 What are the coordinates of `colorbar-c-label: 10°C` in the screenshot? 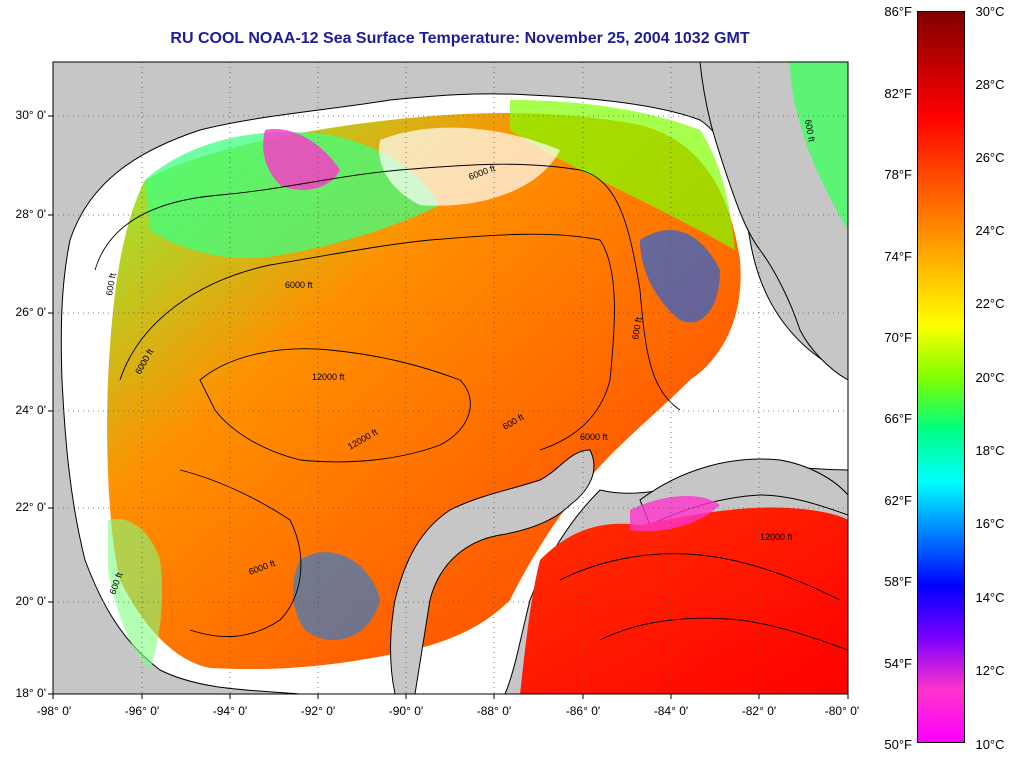 It's located at (990, 744).